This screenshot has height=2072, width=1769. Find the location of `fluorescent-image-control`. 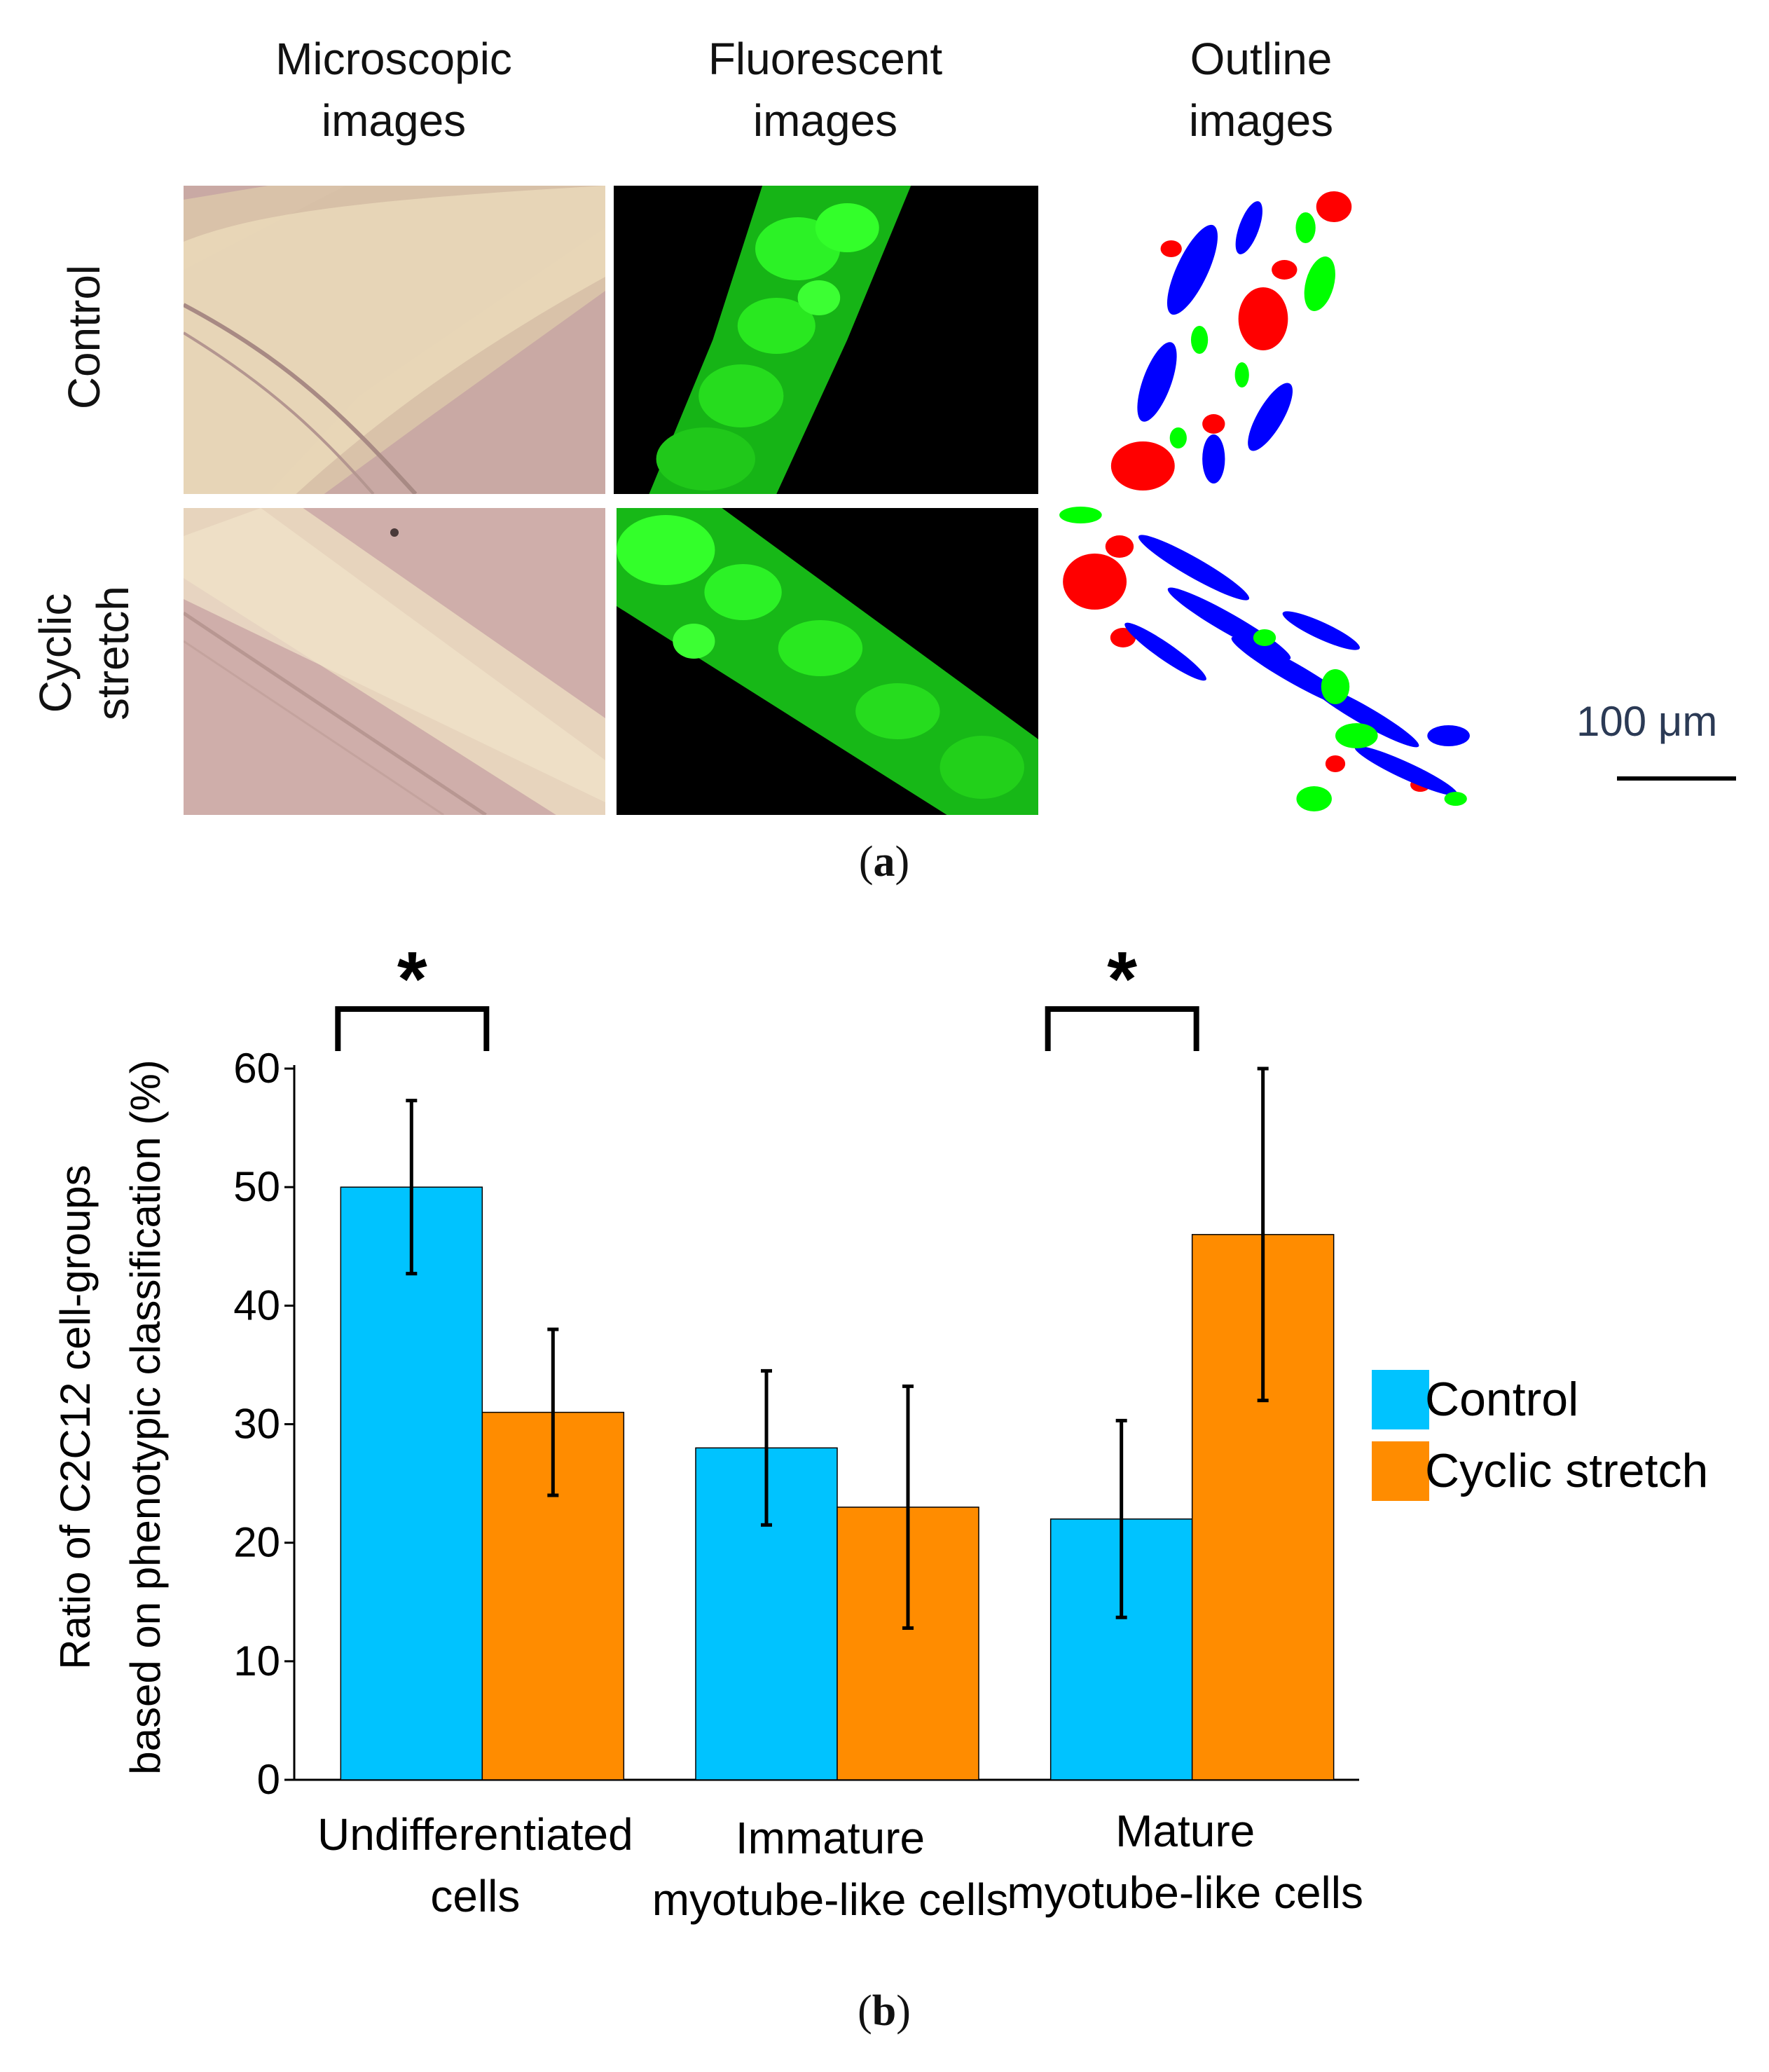

fluorescent-image-control is located at coordinates (826, 340).